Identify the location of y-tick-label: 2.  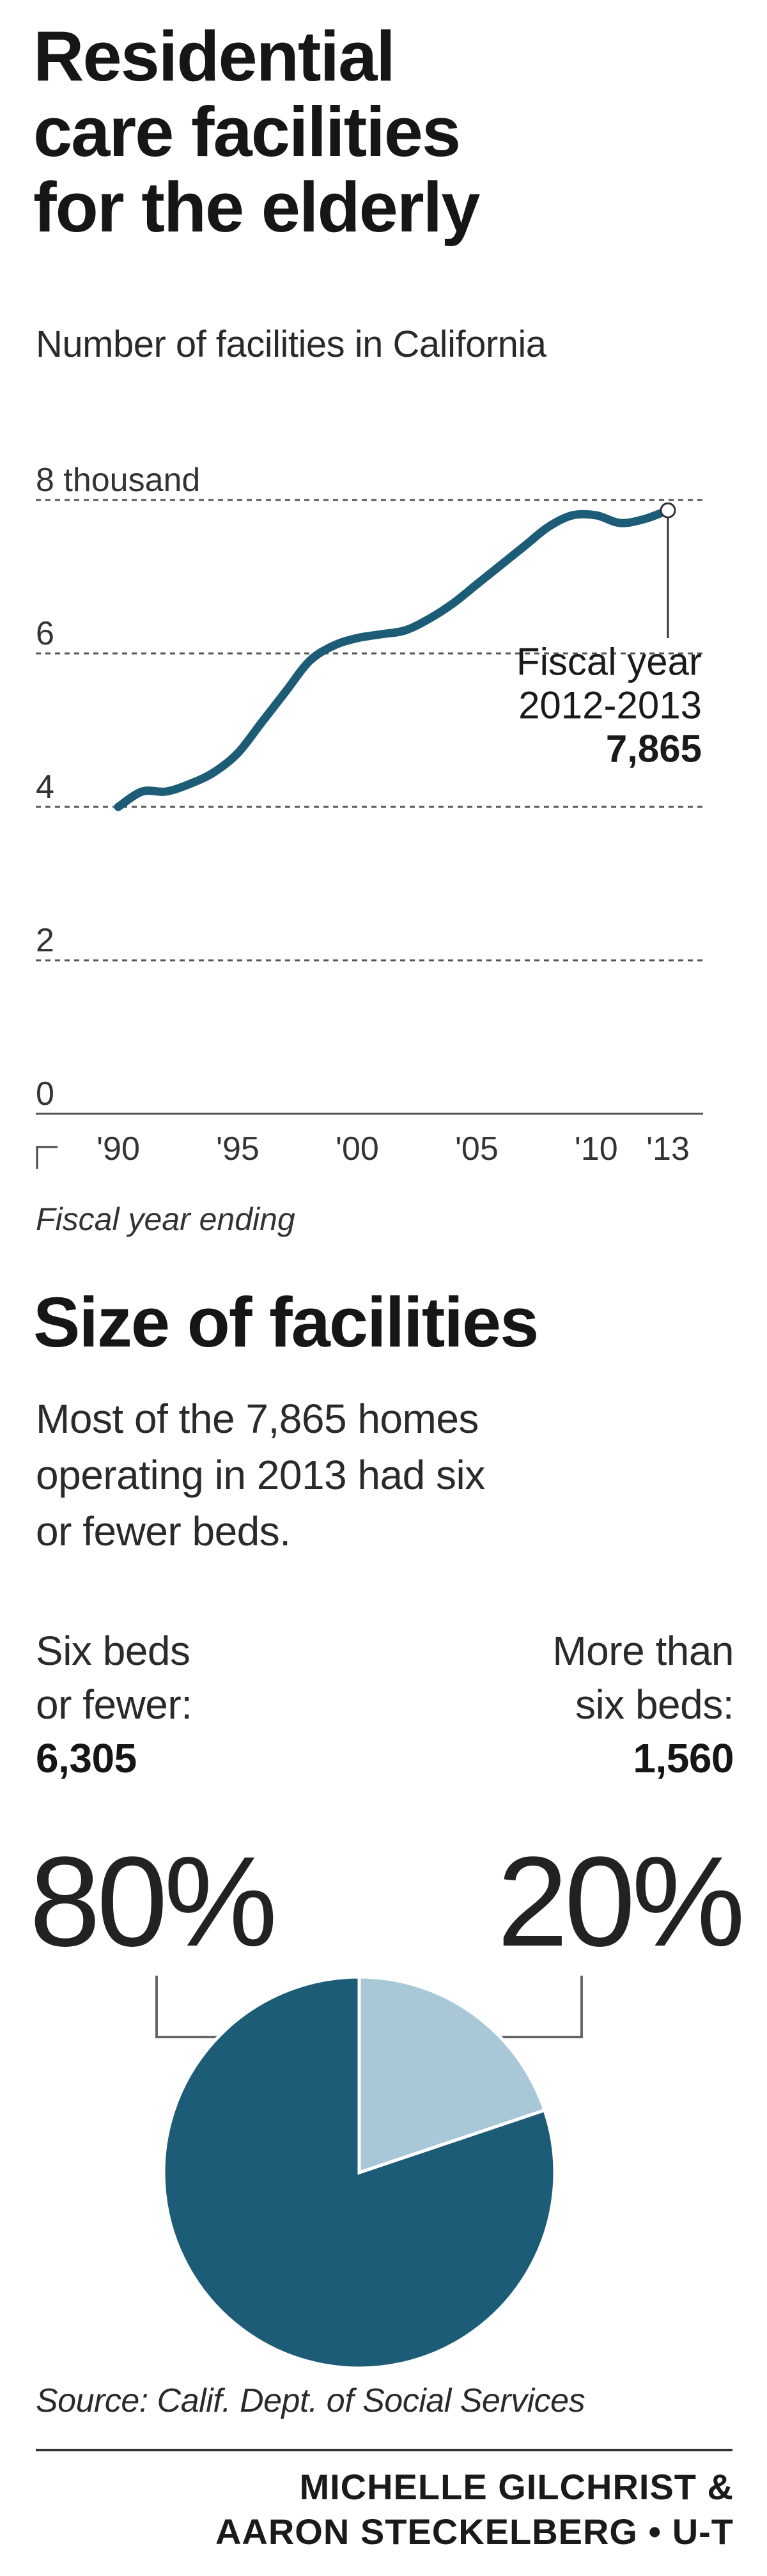
(45, 941).